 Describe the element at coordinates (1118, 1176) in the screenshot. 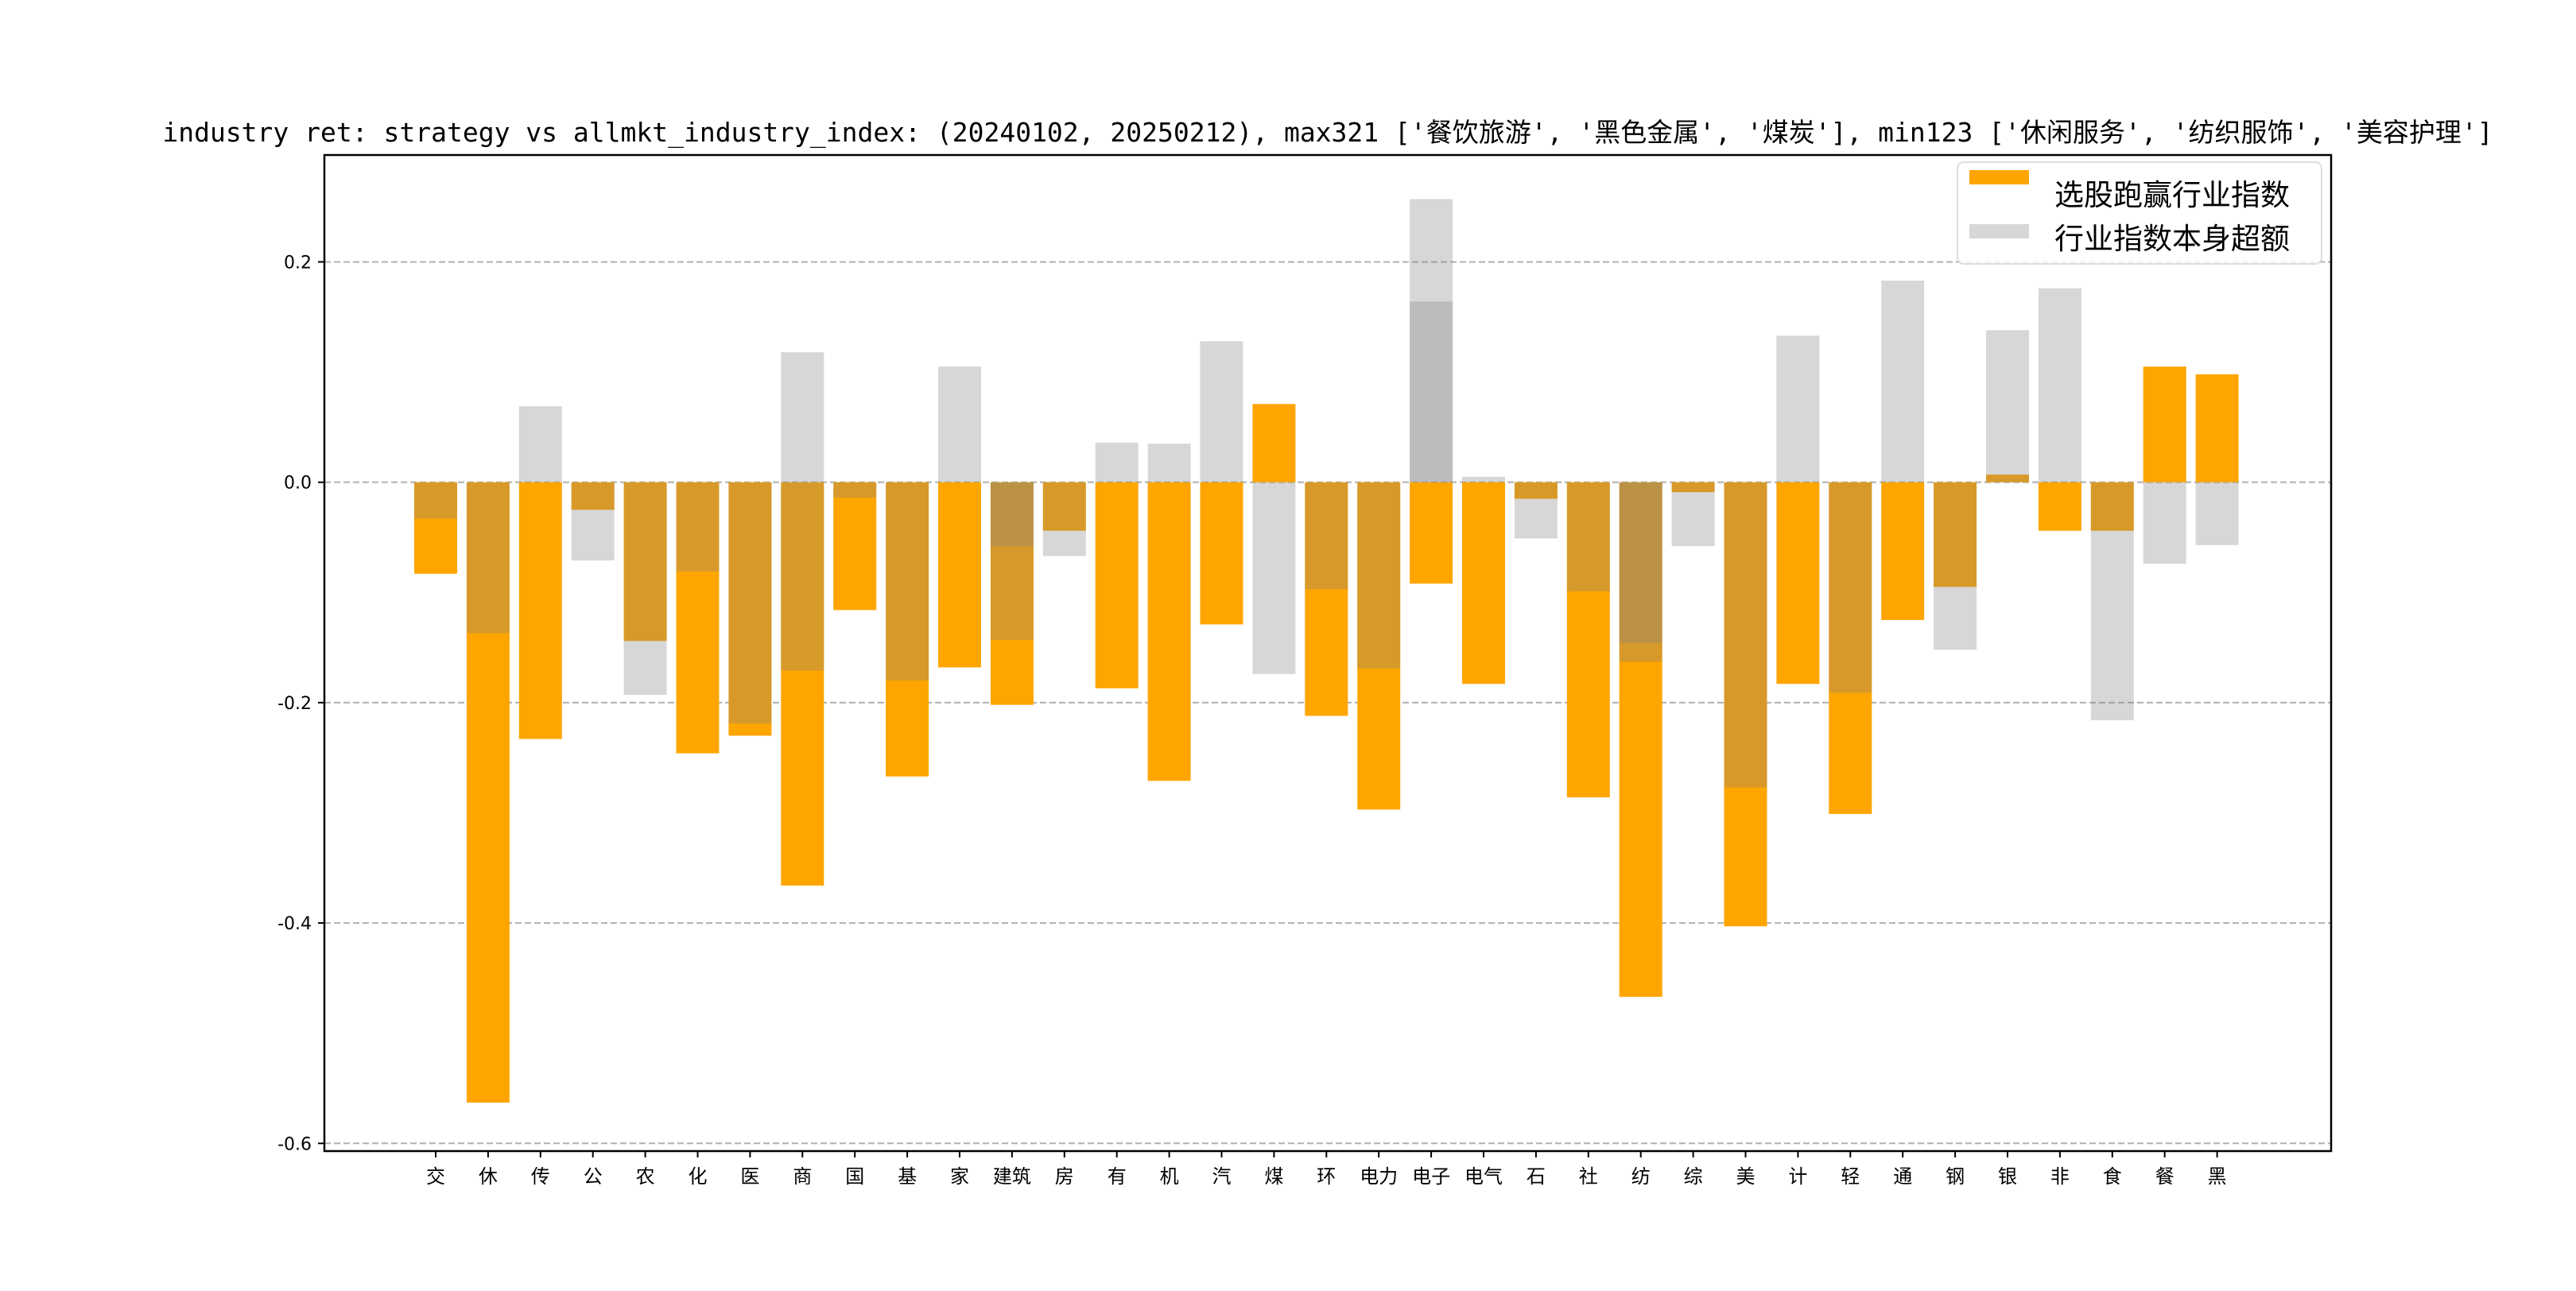

I see `x-tick-label: 有` at that location.